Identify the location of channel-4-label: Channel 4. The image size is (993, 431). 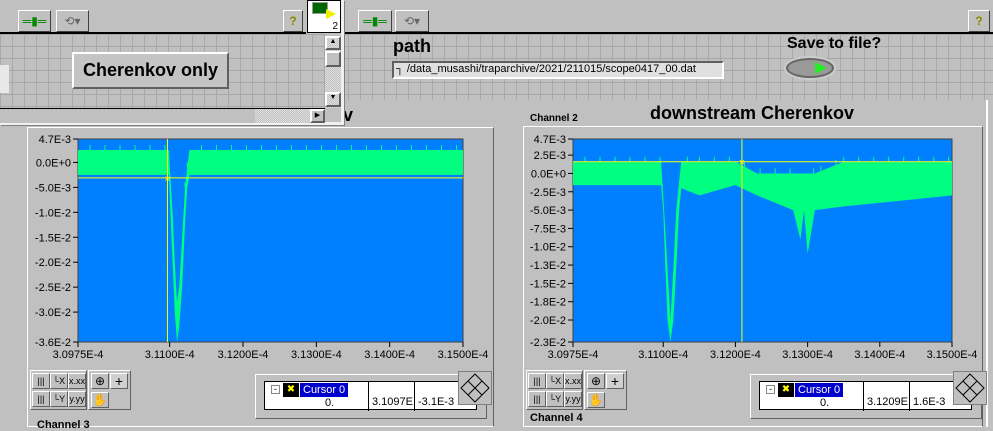
(556, 418).